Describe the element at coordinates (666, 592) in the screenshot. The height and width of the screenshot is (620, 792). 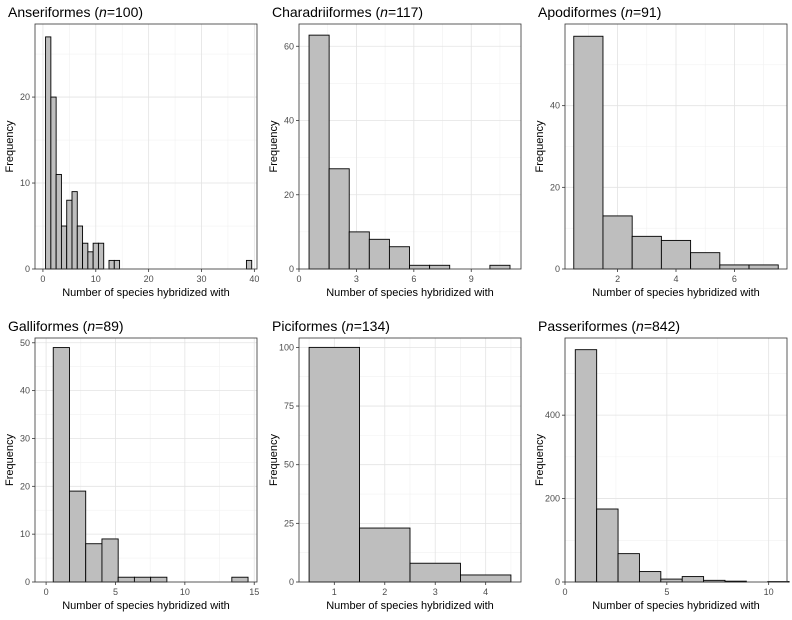
I see `x-tick-label: 5` at that location.